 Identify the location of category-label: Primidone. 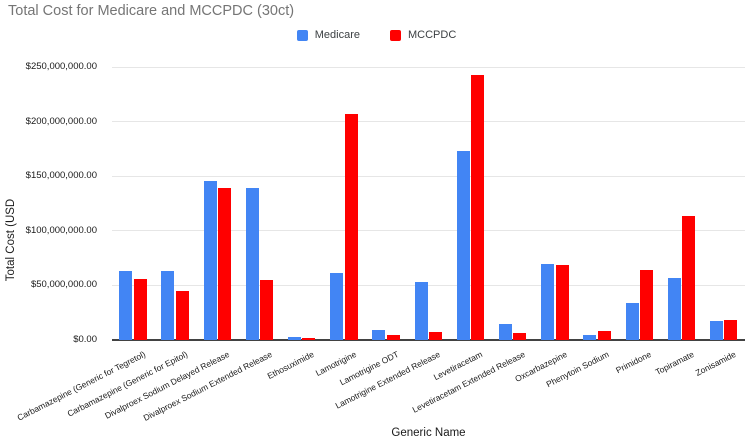
(634, 362).